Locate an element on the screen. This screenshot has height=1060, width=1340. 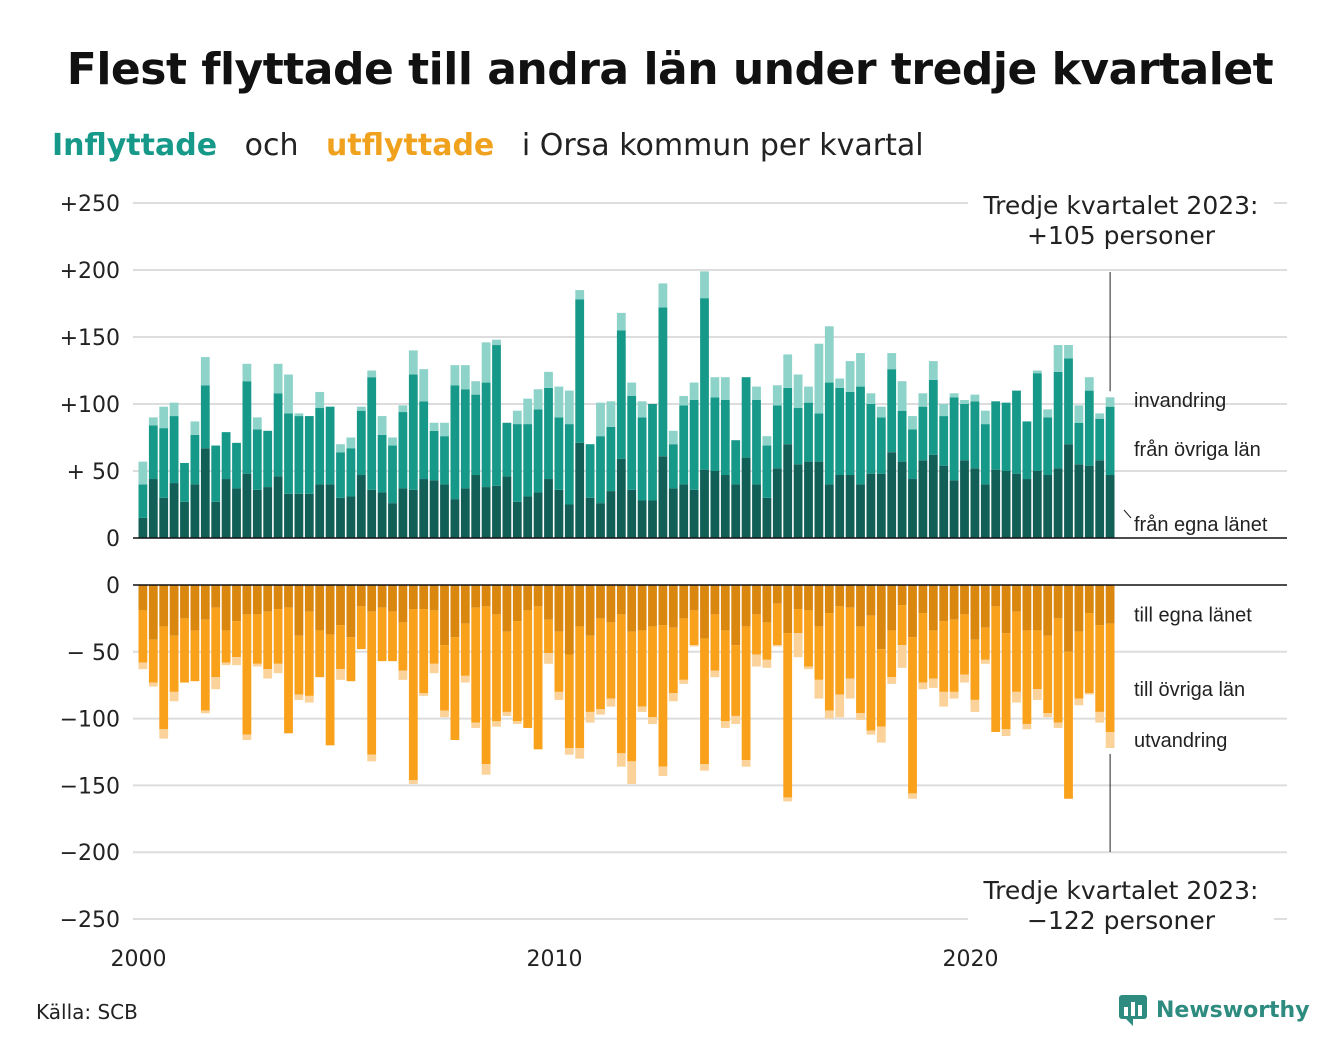
y-tick-label-top: +250 is located at coordinates (90, 204).